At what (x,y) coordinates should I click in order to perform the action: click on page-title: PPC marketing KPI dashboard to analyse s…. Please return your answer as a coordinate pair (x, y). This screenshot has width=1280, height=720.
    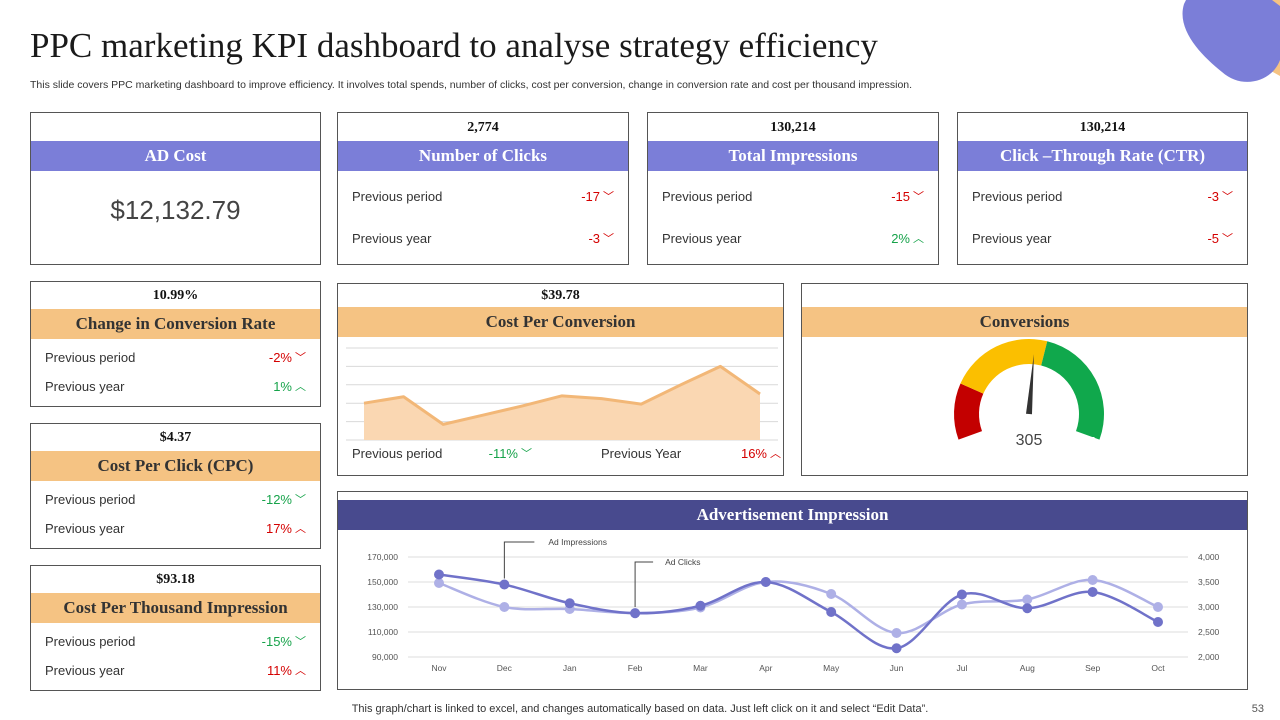
    Looking at the image, I should click on (454, 45).